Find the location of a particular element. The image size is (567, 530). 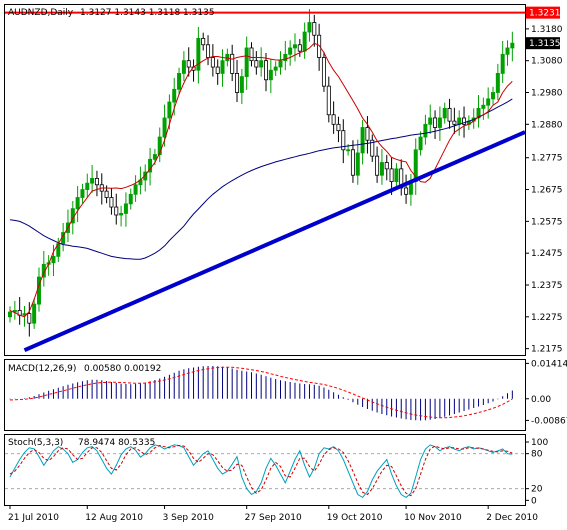

macd-axis: 0.01414 0.00 -0.00867 is located at coordinates (546, 392).